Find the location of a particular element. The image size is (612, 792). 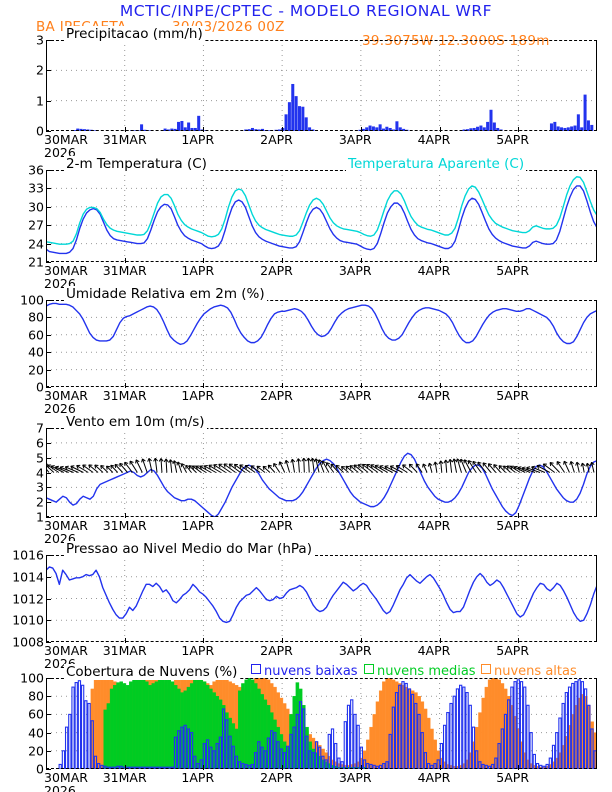

plot-frame-temperature is located at coordinates (321, 216).